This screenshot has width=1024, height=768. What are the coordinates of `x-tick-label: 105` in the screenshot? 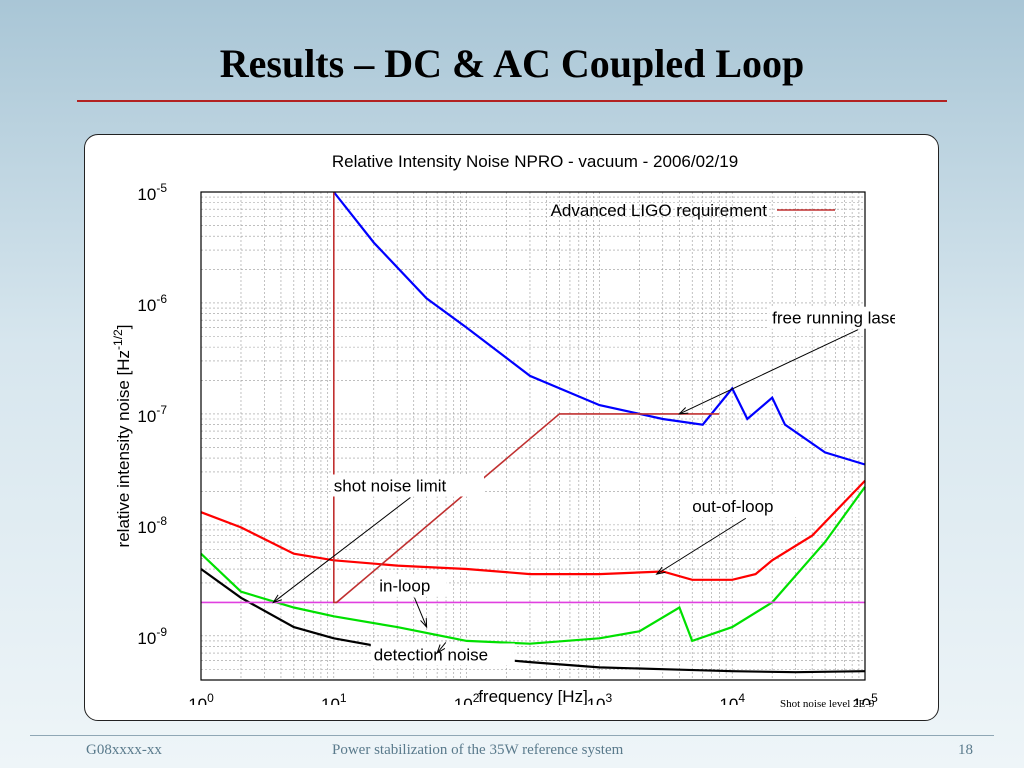 It's located at (865, 698).